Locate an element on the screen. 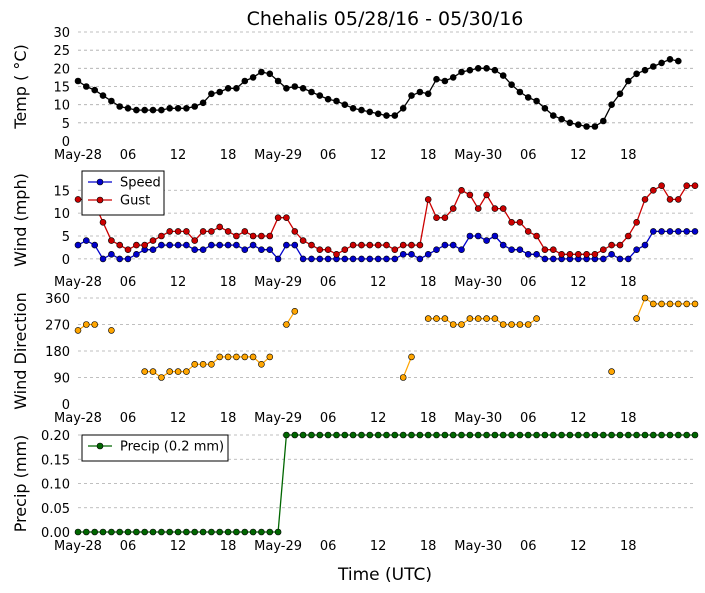  legend-marker is located at coordinates (100, 182).